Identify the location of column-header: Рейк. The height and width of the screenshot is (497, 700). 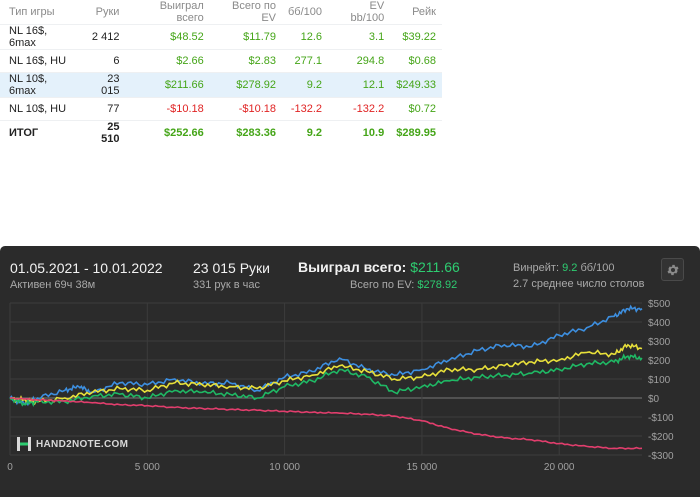
(424, 12).